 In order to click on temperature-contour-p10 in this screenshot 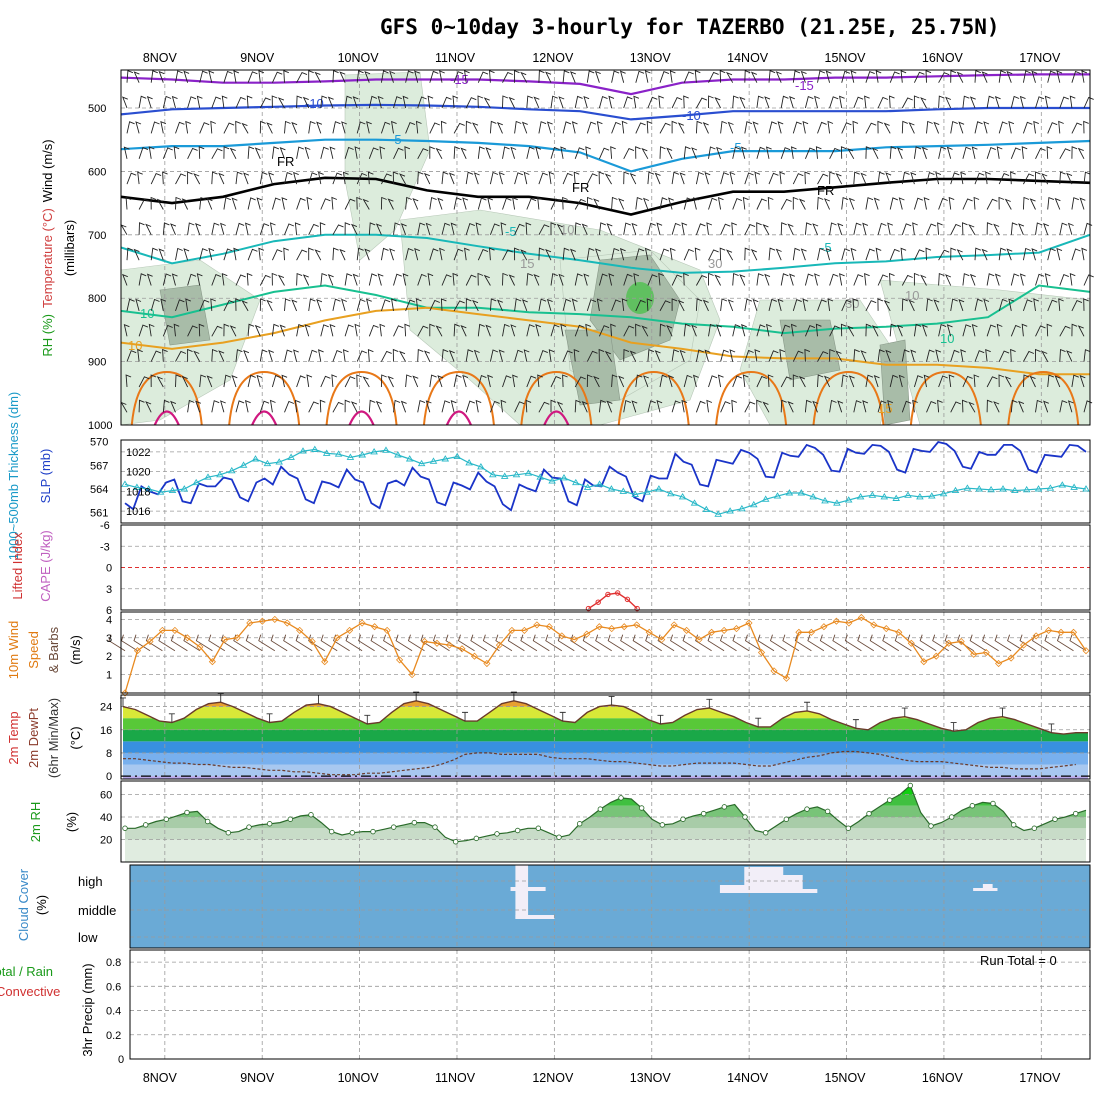, I will do `click(605, 309)`.